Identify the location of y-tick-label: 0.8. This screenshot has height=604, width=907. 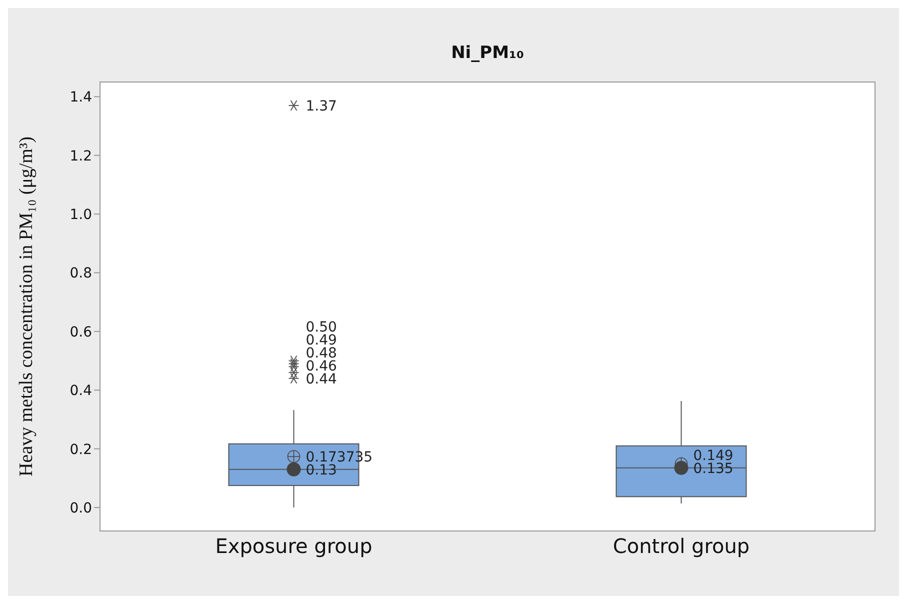
(81, 274).